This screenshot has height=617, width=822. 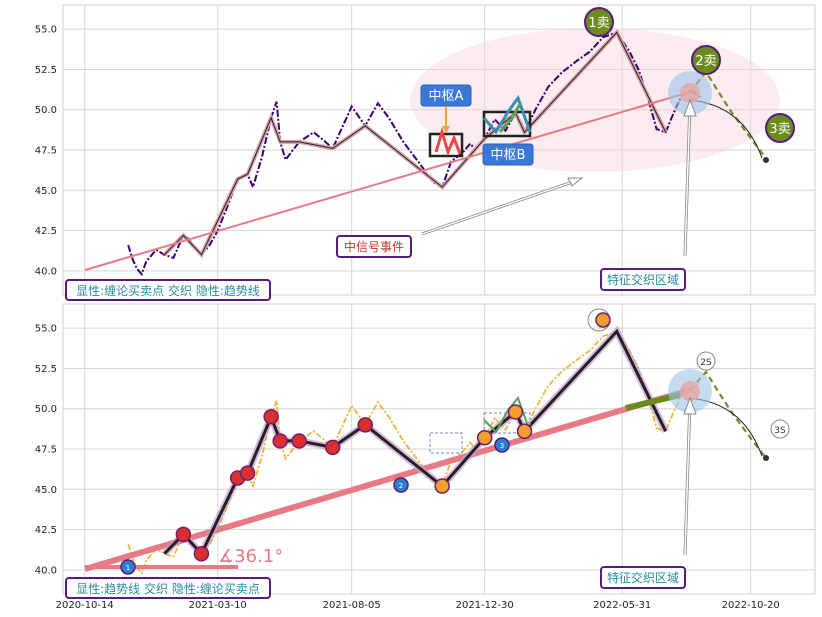 I want to click on mid-signal-text: 中信号事件, so click(x=374, y=246).